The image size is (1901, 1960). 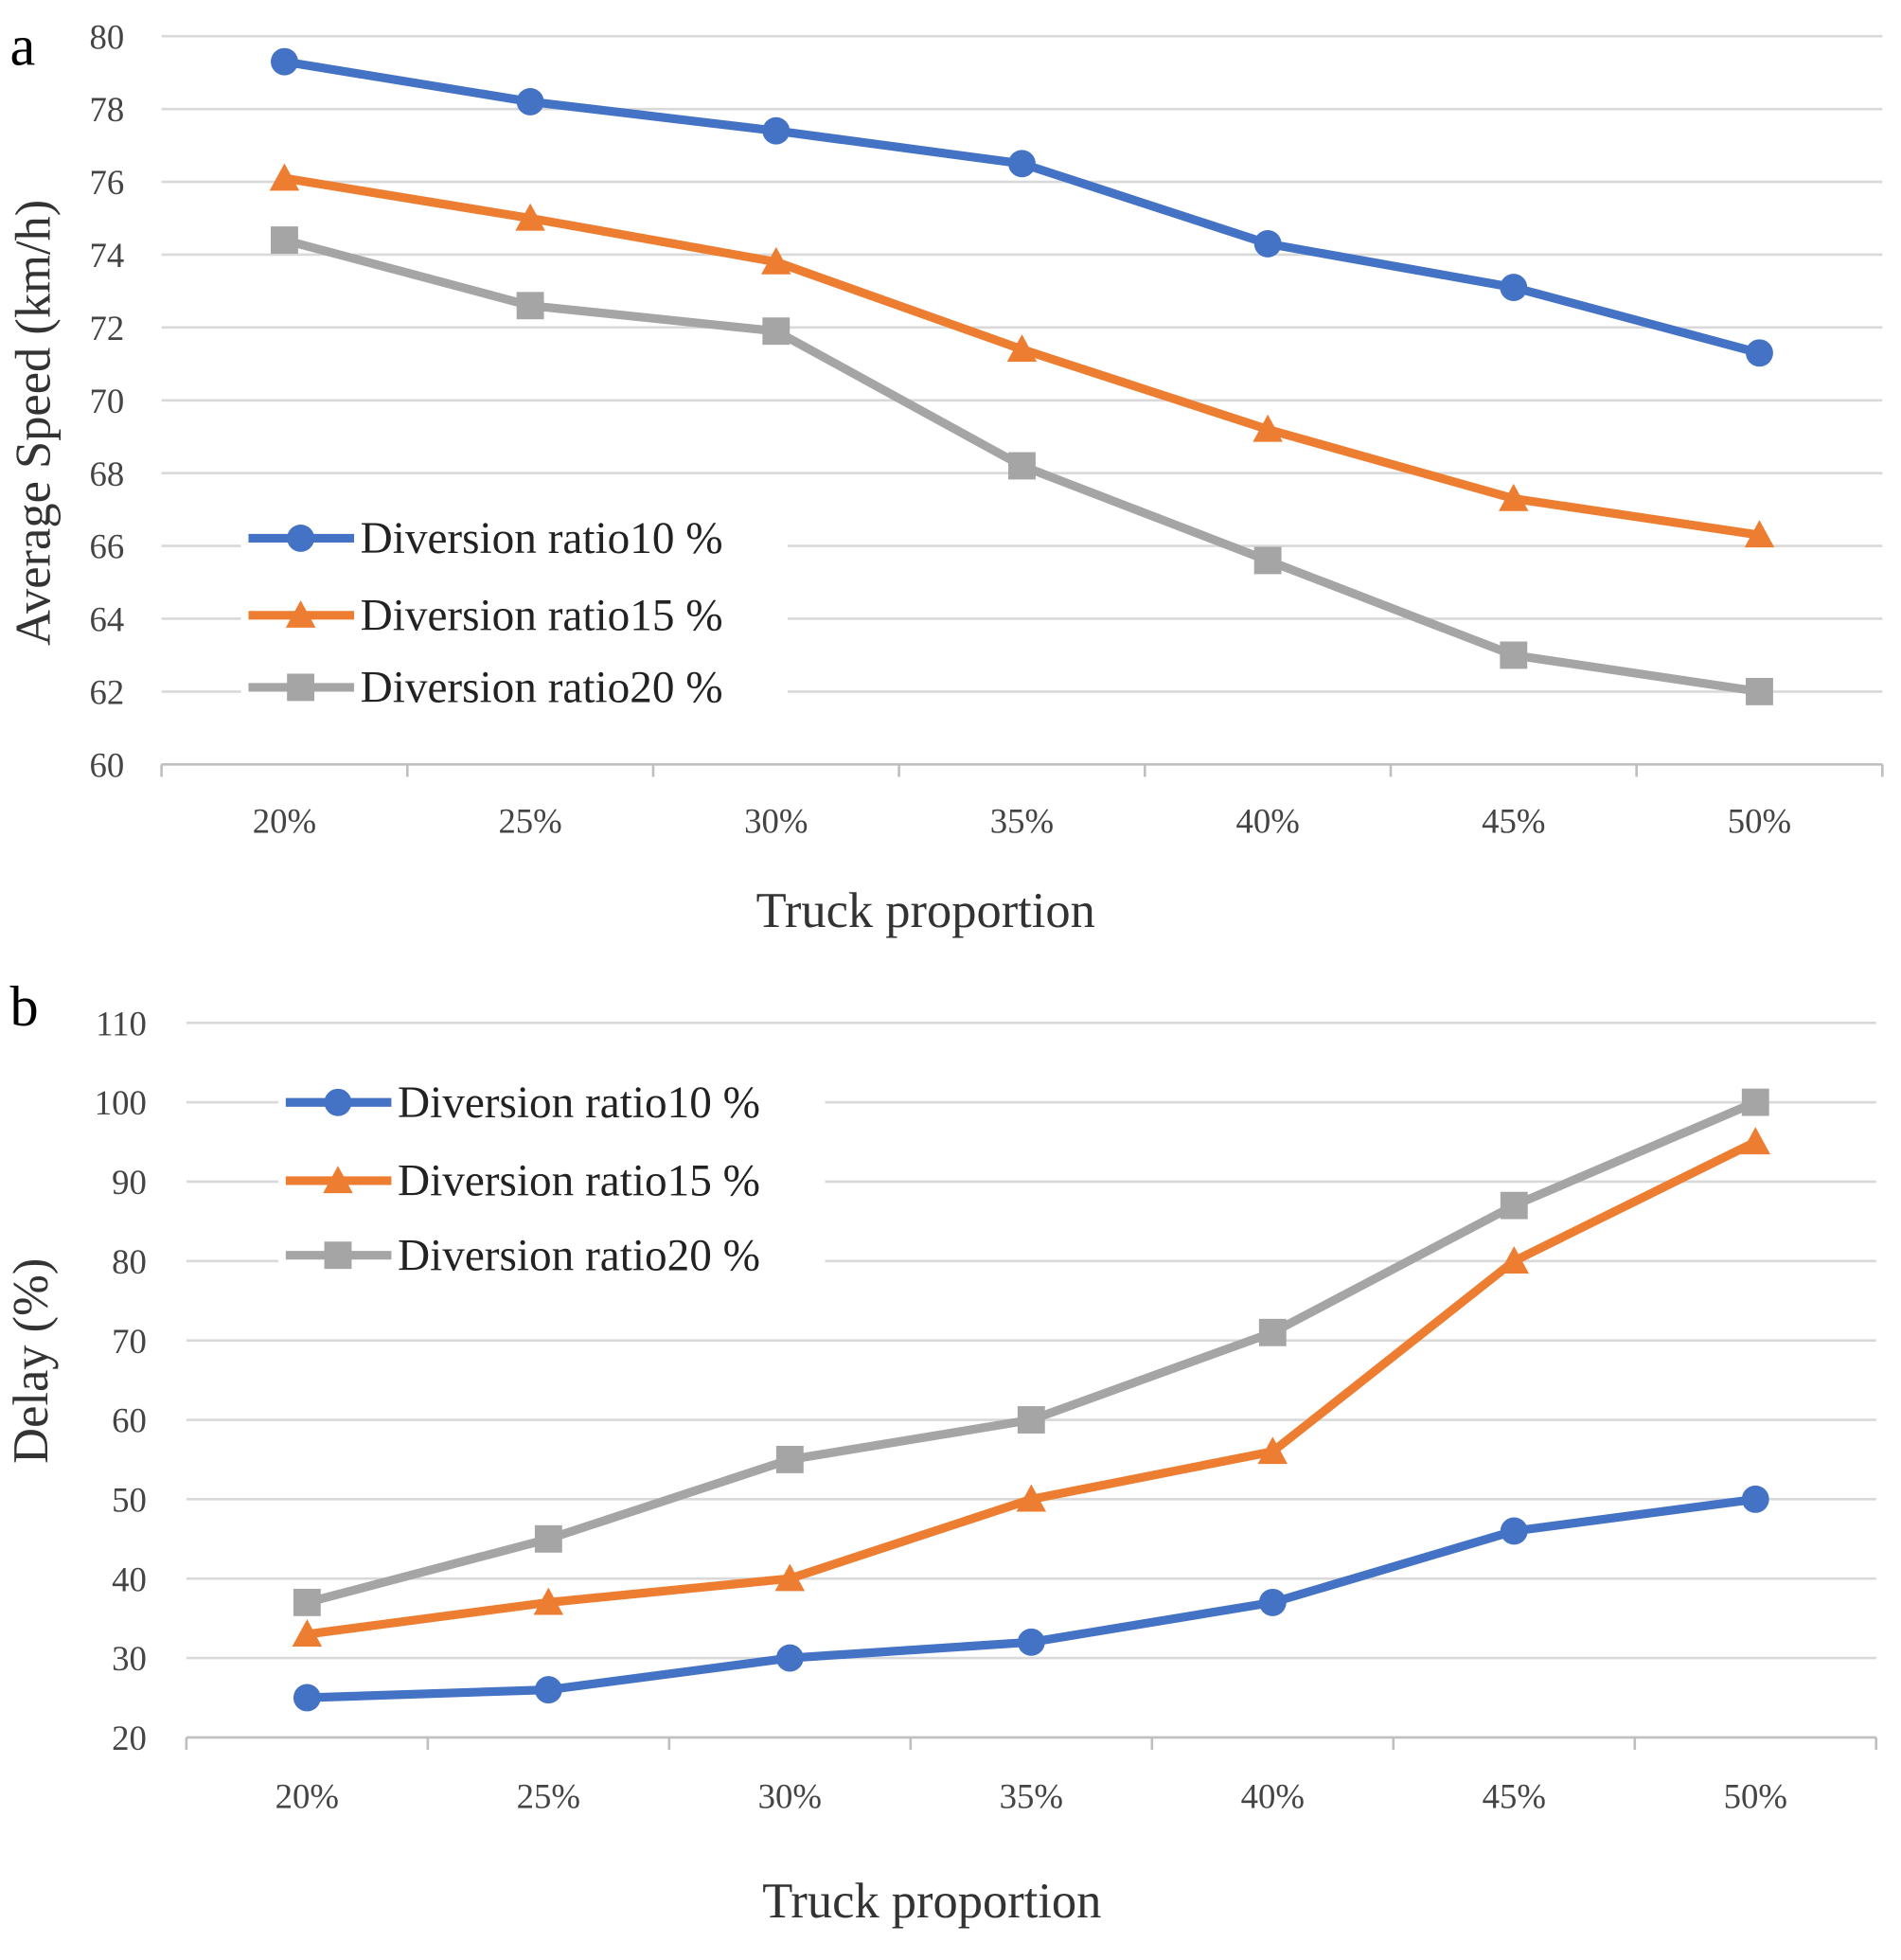 What do you see at coordinates (129, 1499) in the screenshot?
I see `y-tick-label: 50` at bounding box center [129, 1499].